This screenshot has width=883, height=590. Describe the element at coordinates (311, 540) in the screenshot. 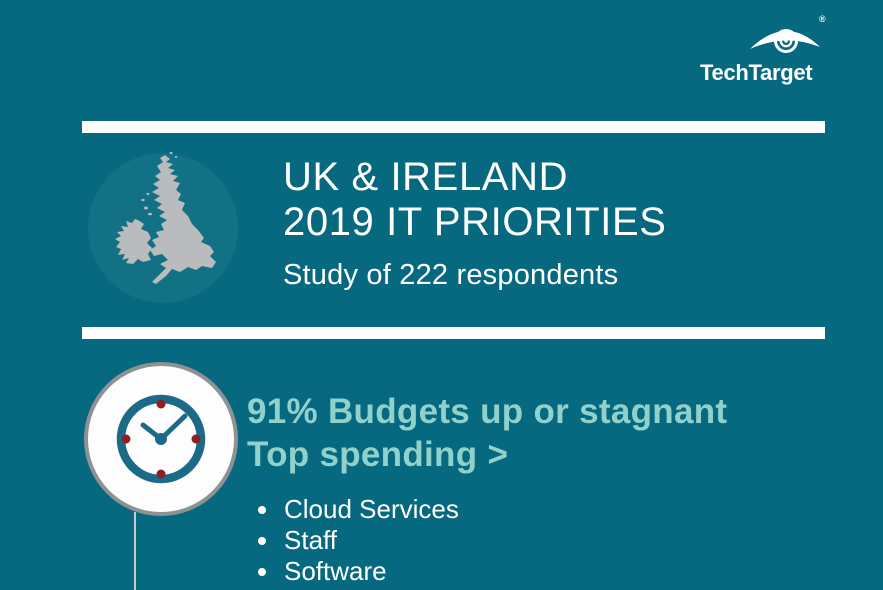

I see `list-item-label: Staff` at that location.